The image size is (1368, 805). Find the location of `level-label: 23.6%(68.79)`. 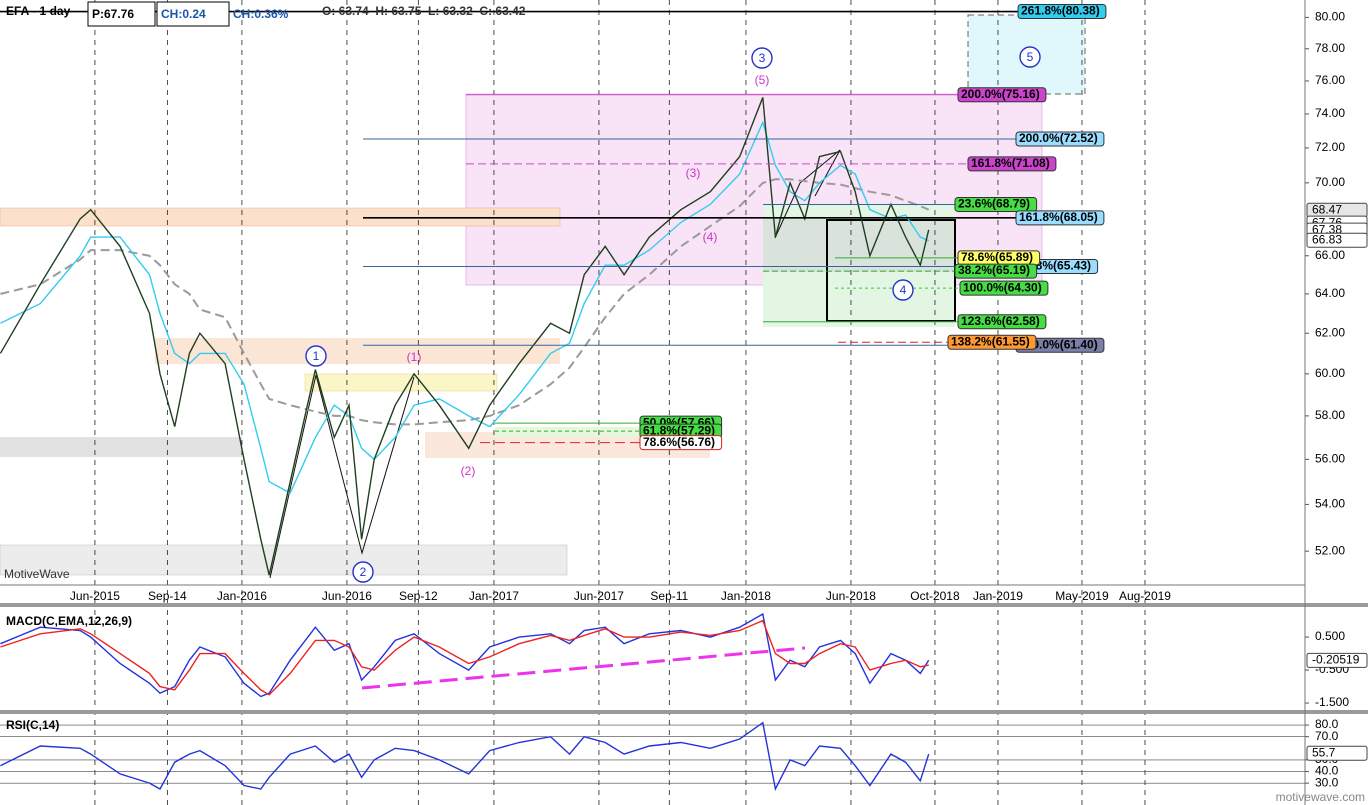

level-label: 23.6%(68.79) is located at coordinates (994, 204).